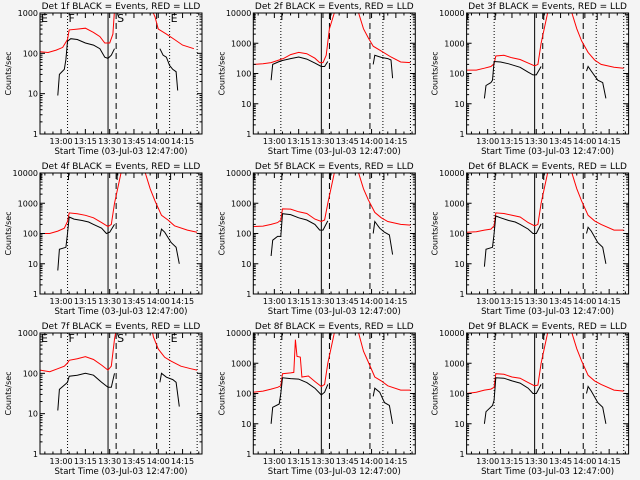 The height and width of the screenshot is (480, 640). What do you see at coordinates (334, 7) in the screenshot?
I see `panel-title: Det 2f BLACK = Events, RED = LLD` at bounding box center [334, 7].